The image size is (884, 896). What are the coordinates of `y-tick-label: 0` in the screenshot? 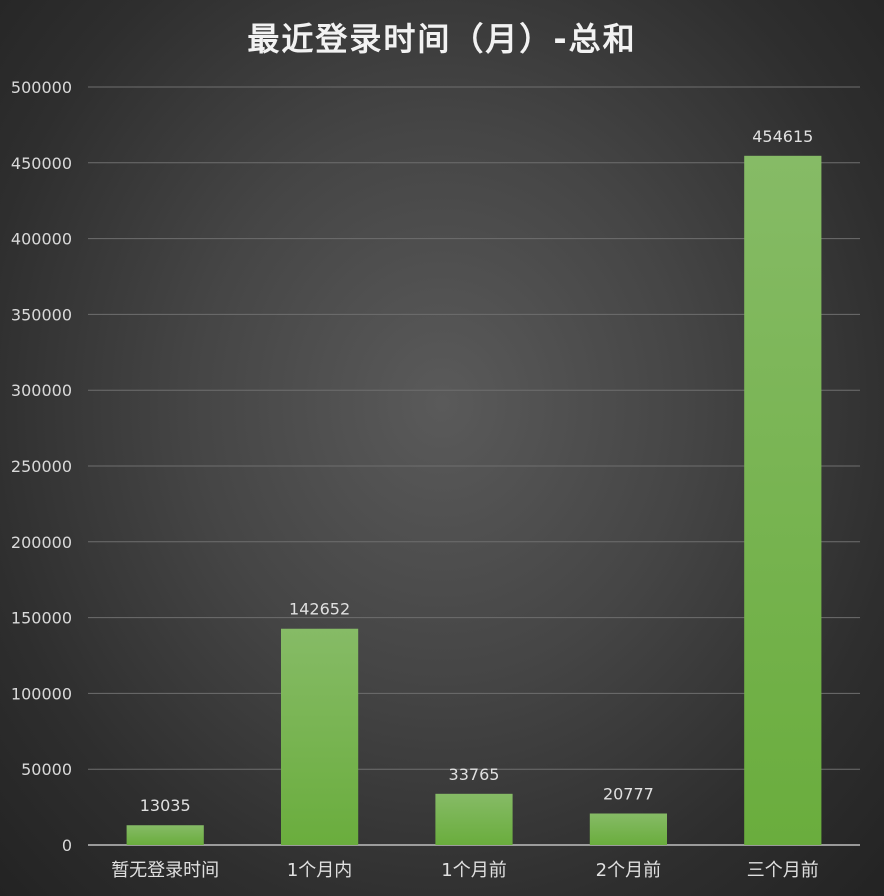 It's located at (67, 845).